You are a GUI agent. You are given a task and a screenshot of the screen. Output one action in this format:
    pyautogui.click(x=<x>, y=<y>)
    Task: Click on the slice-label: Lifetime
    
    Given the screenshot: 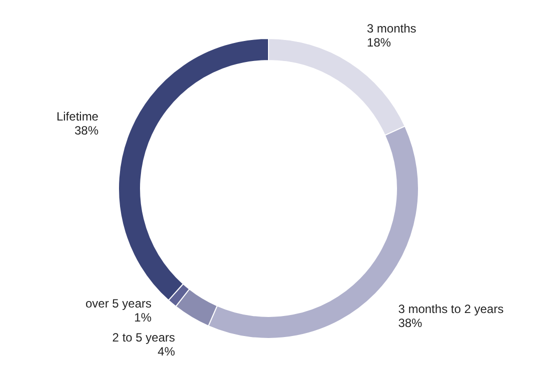 What is the action you would take?
    pyautogui.click(x=77, y=117)
    